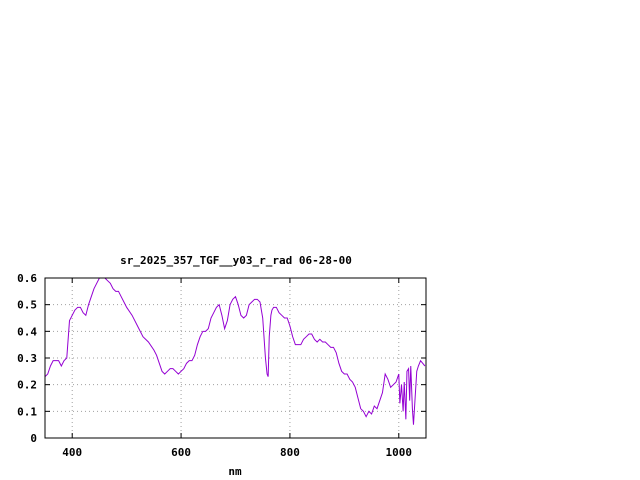  I want to click on x-tick-label: 600, so click(181, 452).